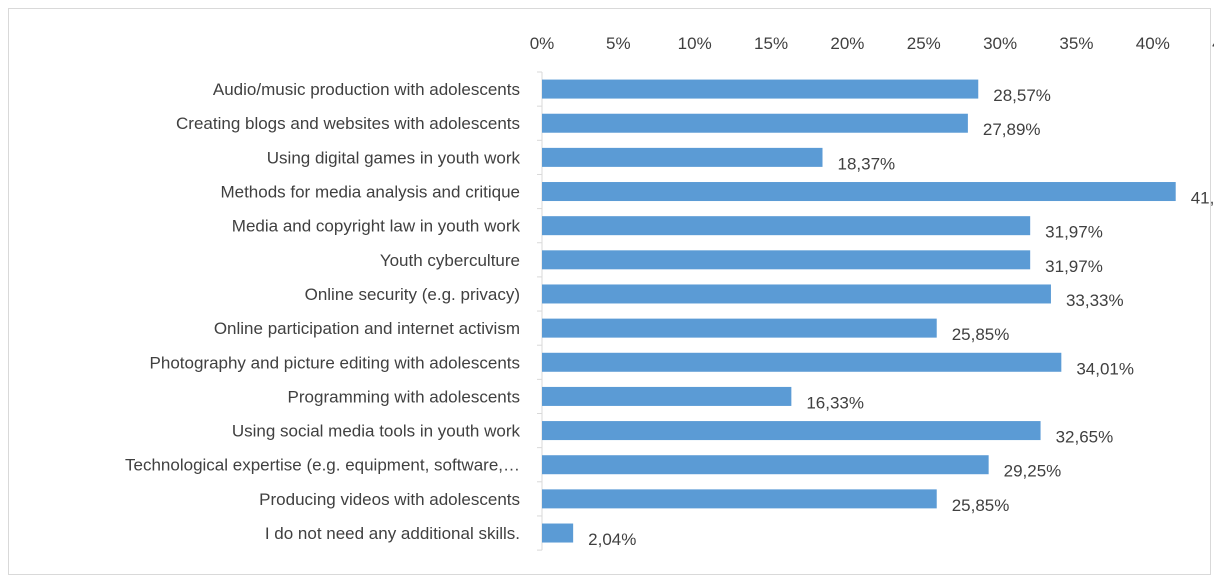 Image resolution: width=1214 pixels, height=578 pixels. What do you see at coordinates (835, 402) in the screenshot?
I see `data-label: 16,33%` at bounding box center [835, 402].